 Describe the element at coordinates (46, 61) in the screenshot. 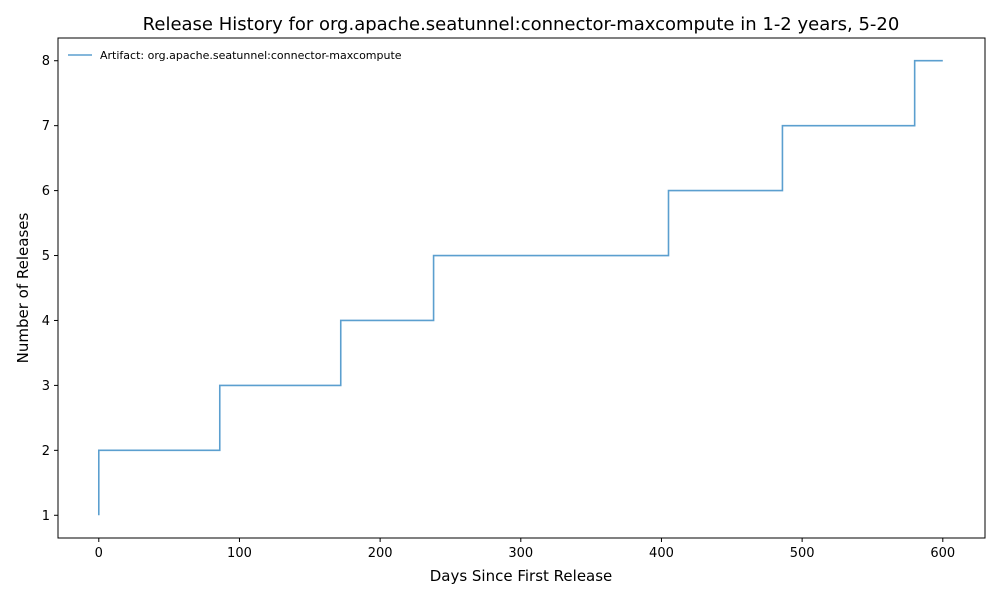

I see `y-tick-label: 8` at that location.